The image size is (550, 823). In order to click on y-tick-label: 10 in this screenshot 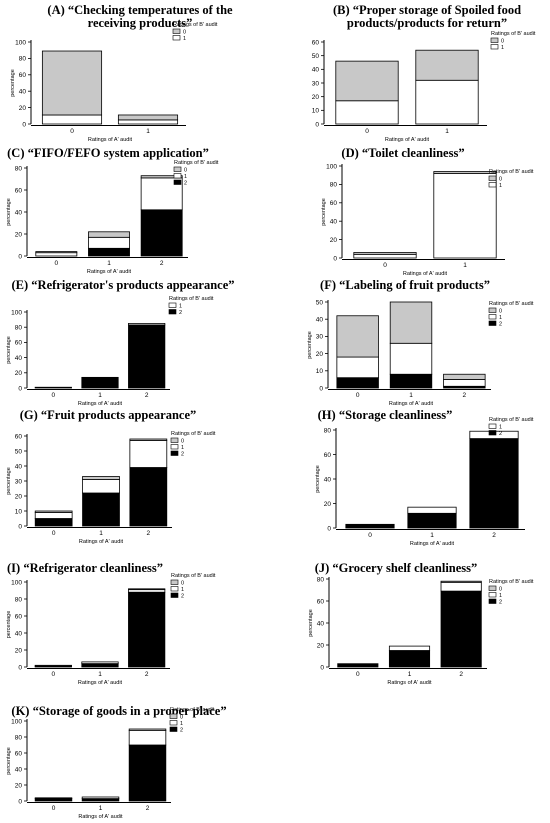, I will do `click(320, 371)`.